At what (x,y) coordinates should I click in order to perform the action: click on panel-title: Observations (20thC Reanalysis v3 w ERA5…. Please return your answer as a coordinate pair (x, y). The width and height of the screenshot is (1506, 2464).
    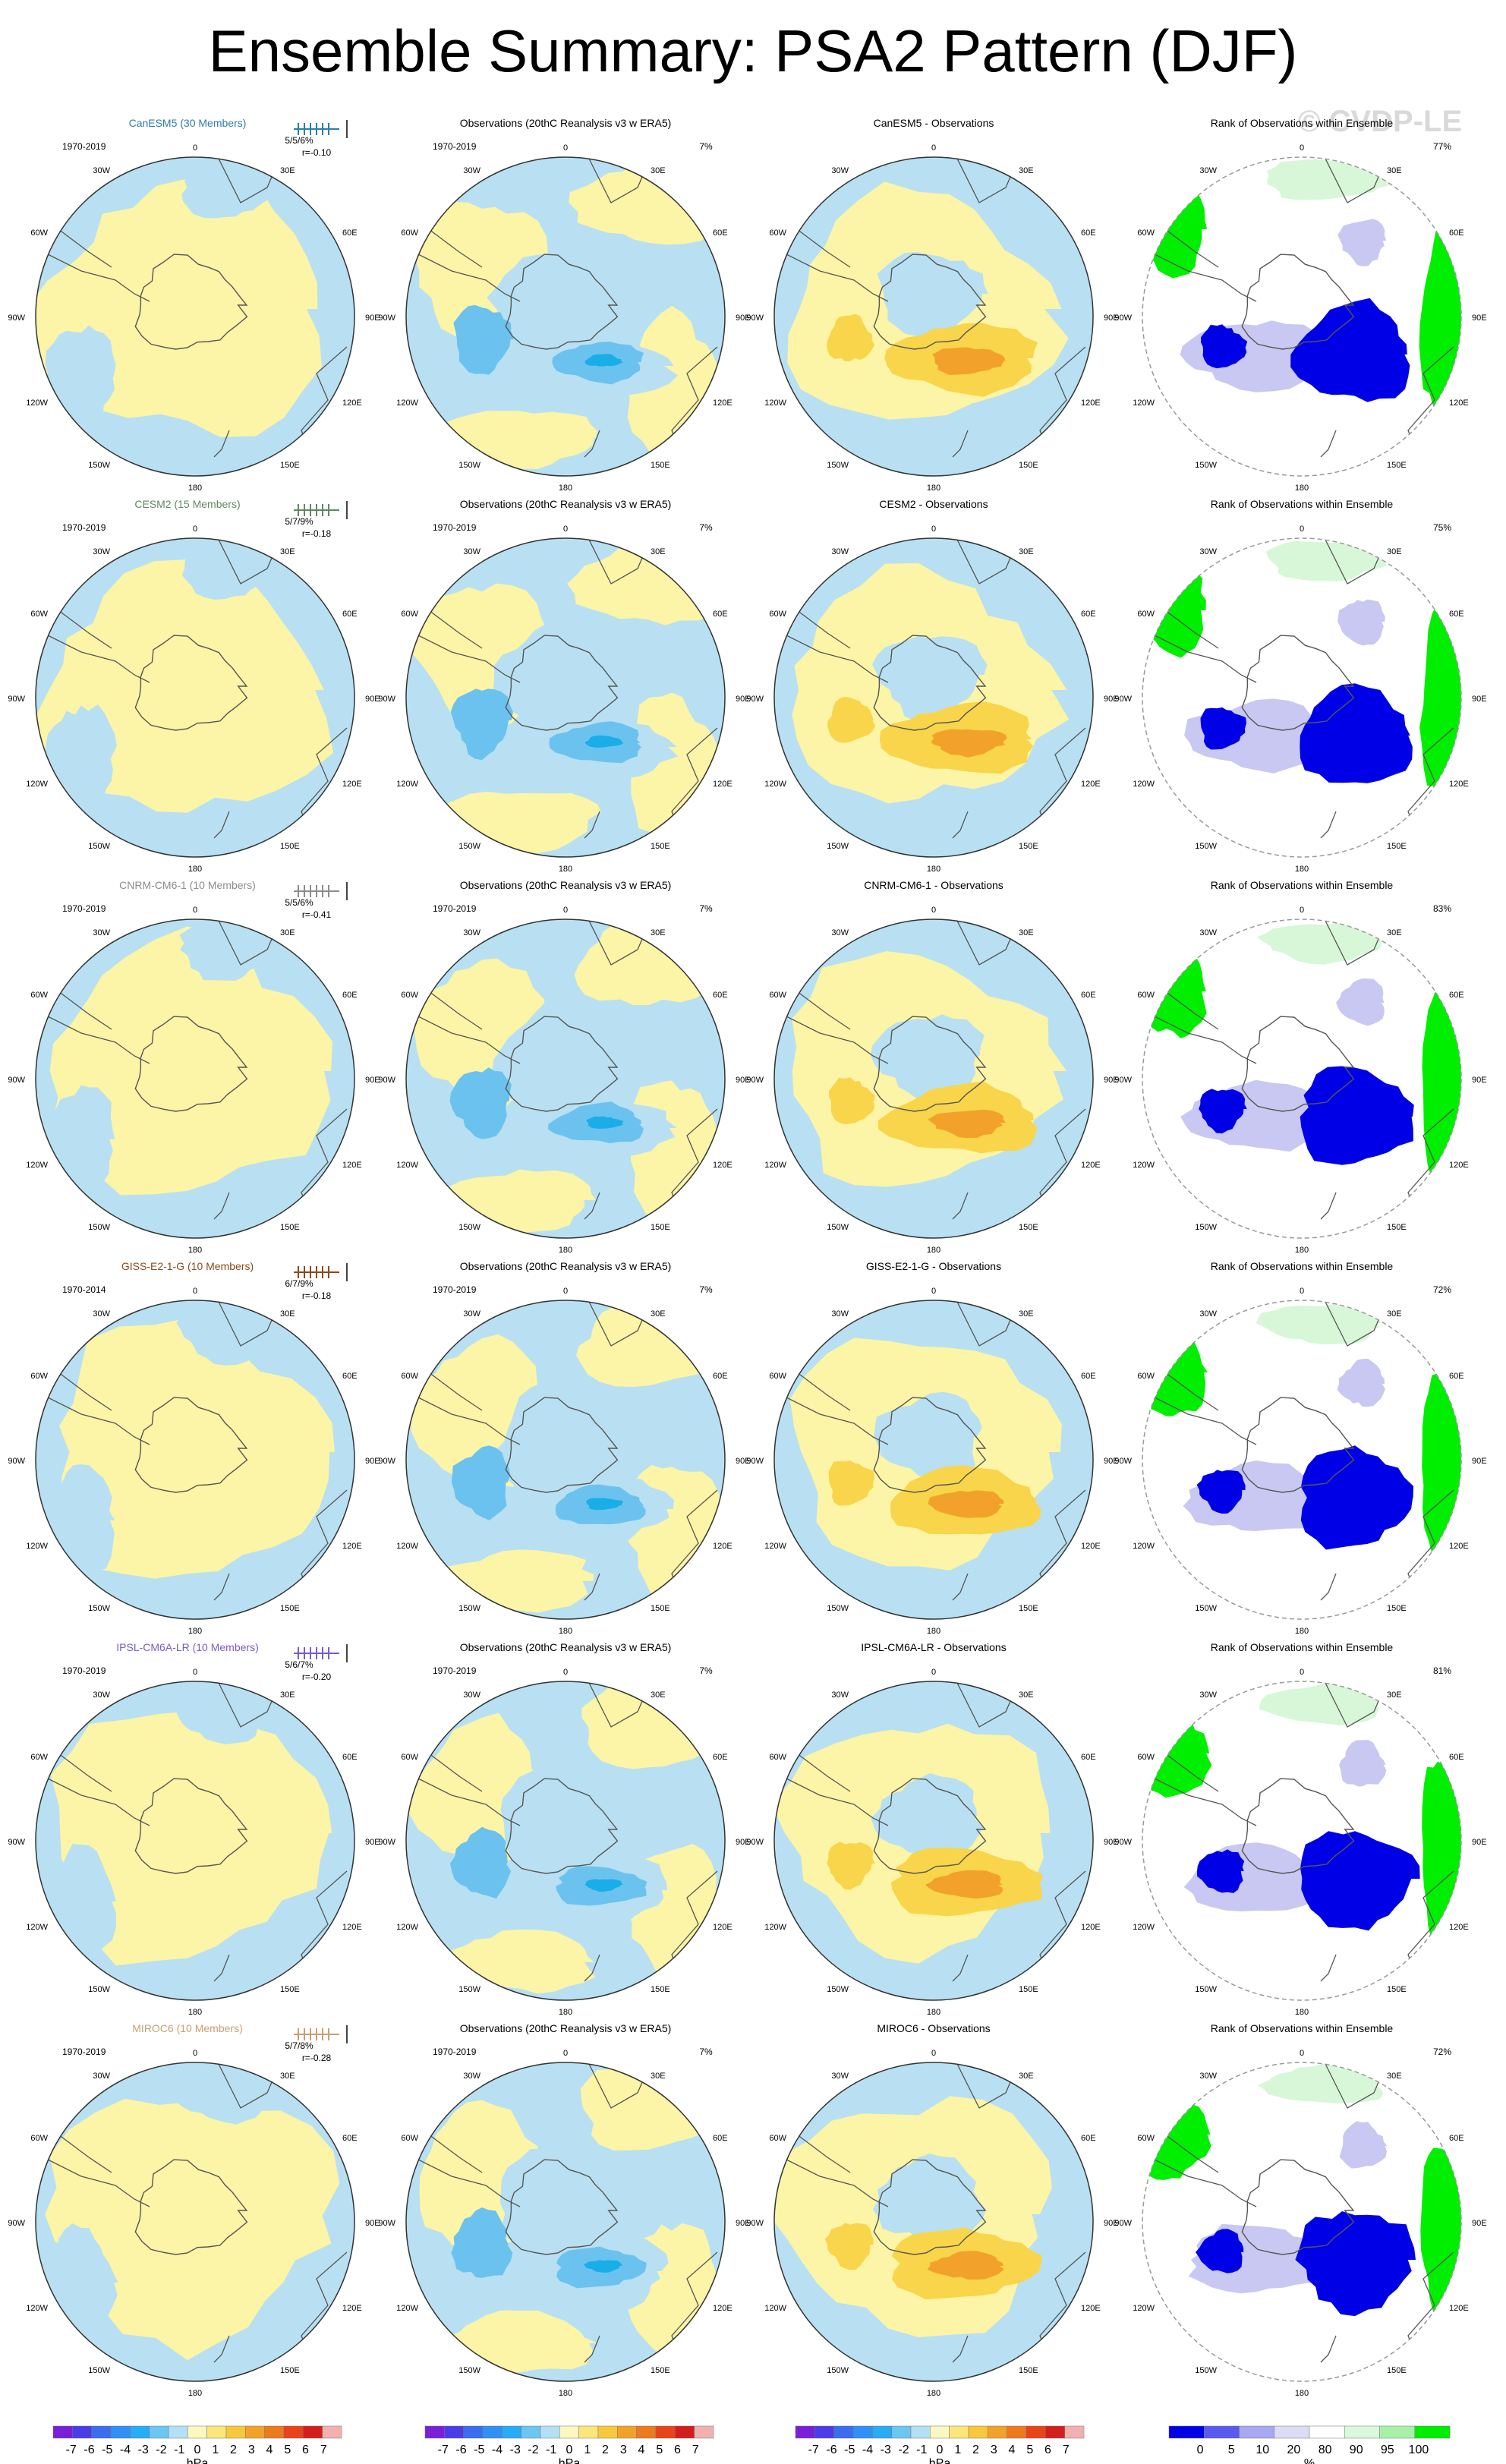
    Looking at the image, I should click on (566, 1647).